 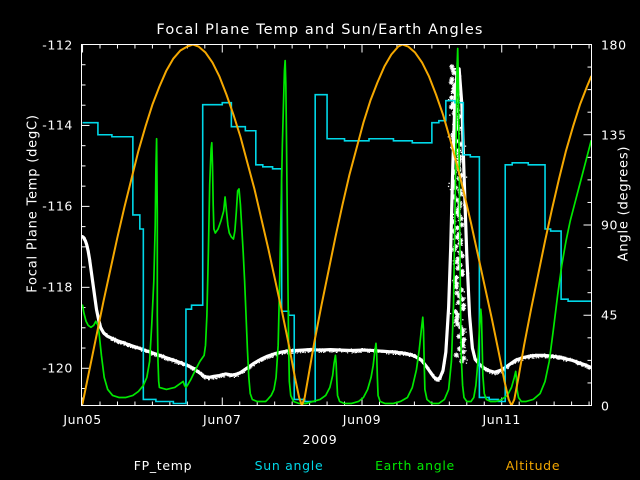 What do you see at coordinates (289, 465) in the screenshot?
I see `legend-item-sun-angle: Sun angle` at bounding box center [289, 465].